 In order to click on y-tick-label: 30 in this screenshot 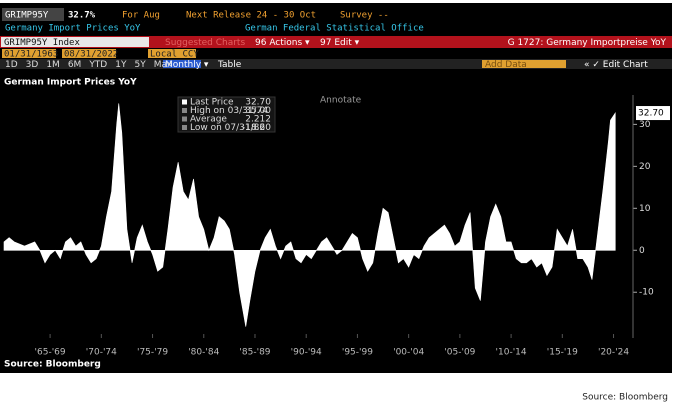, I will do `click(645, 125)`.